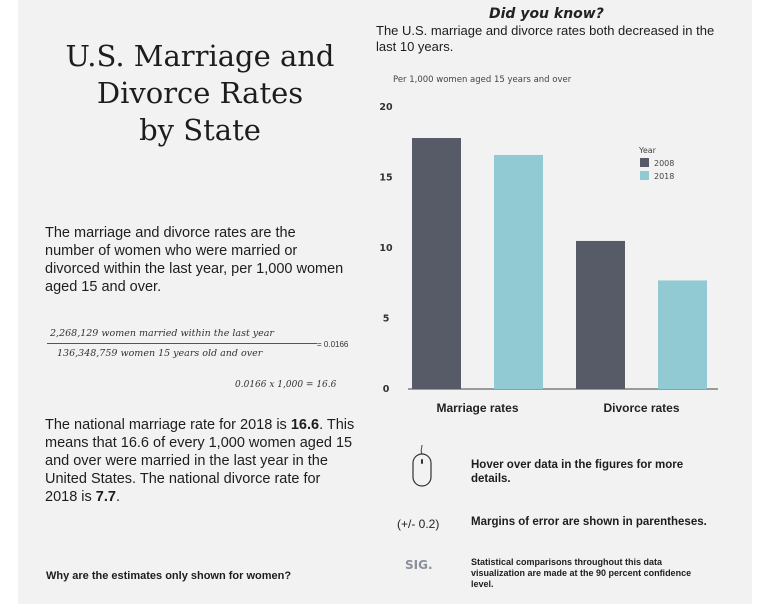 The image size is (768, 604). Describe the element at coordinates (117, 497) in the screenshot. I see `national-text-3: .` at that location.